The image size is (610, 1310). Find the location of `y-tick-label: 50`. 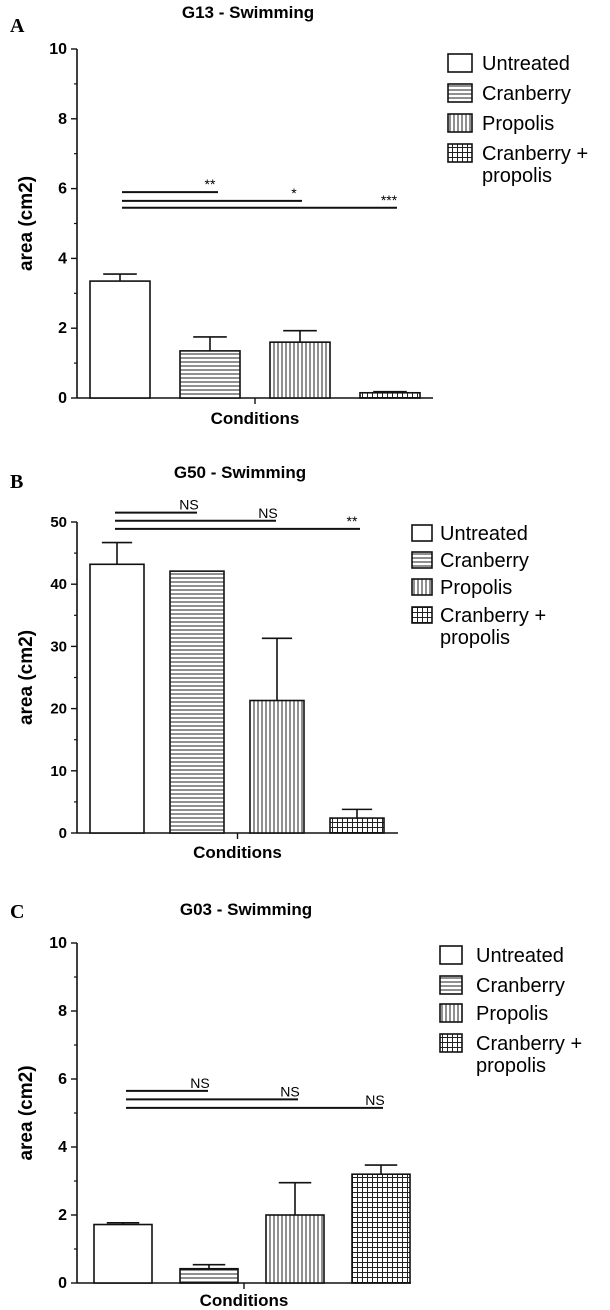

y-tick-label: 50 is located at coordinates (58, 522).